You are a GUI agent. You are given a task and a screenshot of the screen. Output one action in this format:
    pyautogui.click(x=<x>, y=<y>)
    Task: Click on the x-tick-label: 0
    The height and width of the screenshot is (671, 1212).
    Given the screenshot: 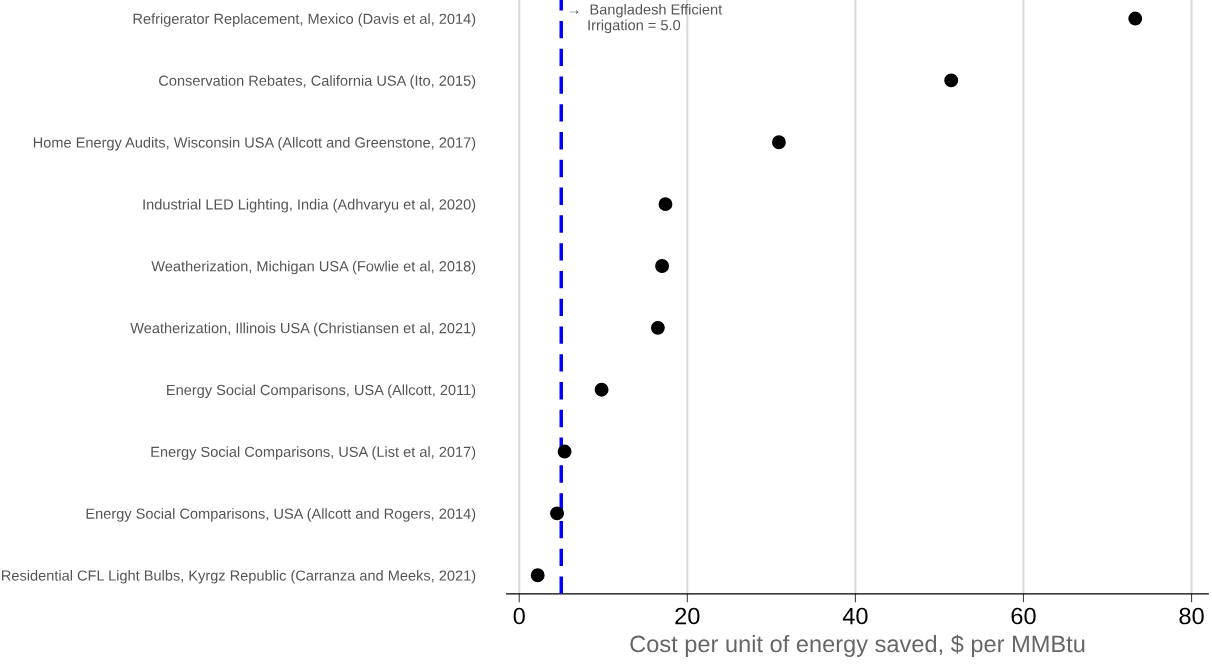 What is the action you would take?
    pyautogui.click(x=519, y=616)
    